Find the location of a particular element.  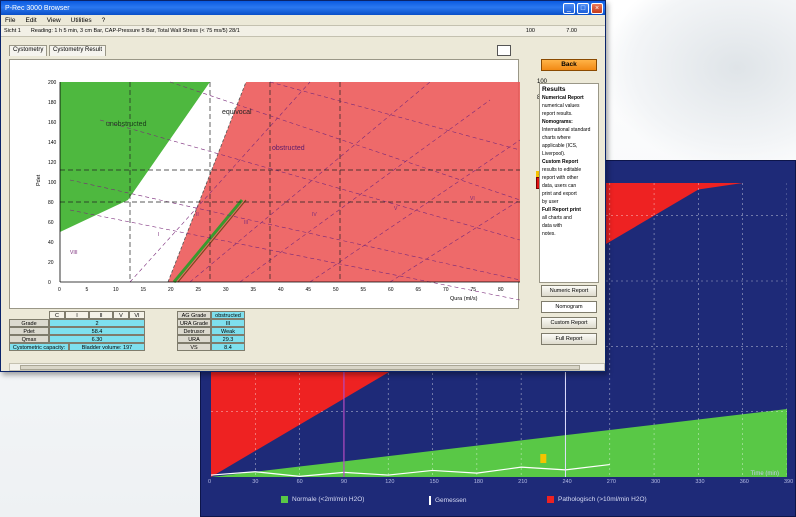

info-left: Sicht 1 is located at coordinates (12, 31).